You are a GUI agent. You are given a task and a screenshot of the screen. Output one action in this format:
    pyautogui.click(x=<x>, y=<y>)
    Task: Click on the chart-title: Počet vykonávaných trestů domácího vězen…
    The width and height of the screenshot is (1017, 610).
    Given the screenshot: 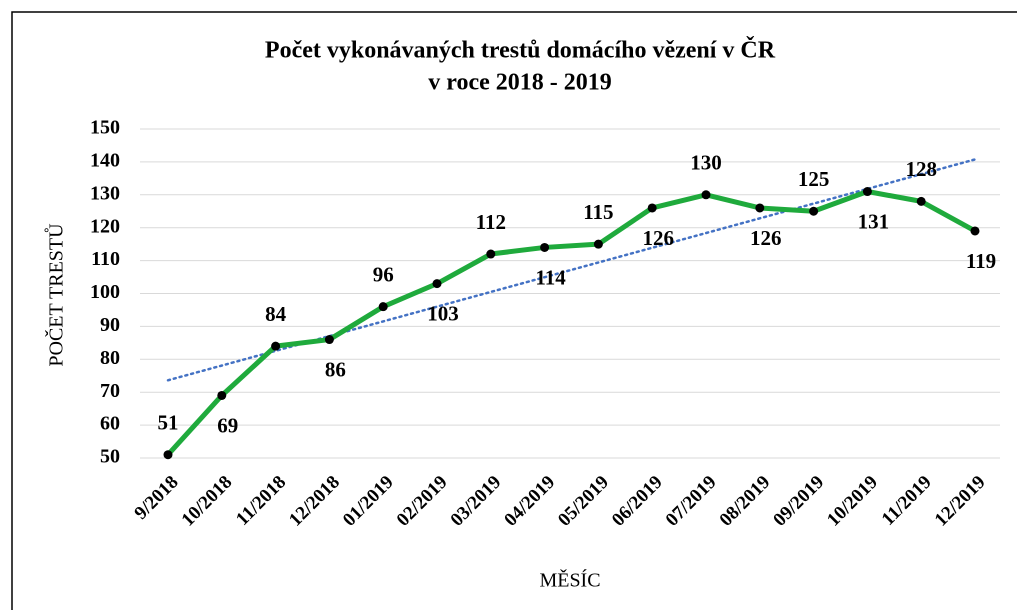 What is the action you would take?
    pyautogui.click(x=520, y=50)
    